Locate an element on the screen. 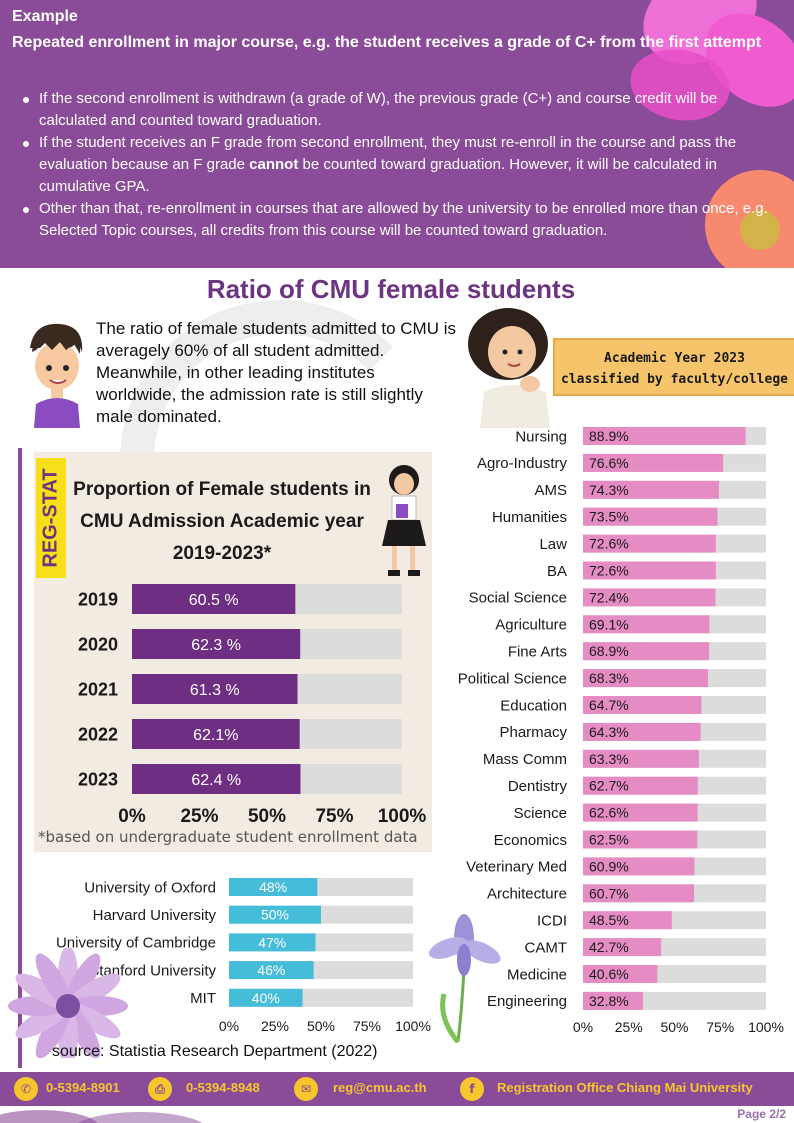 The width and height of the screenshot is (794, 1123). phone-icon: ✆ is located at coordinates (26, 1089).